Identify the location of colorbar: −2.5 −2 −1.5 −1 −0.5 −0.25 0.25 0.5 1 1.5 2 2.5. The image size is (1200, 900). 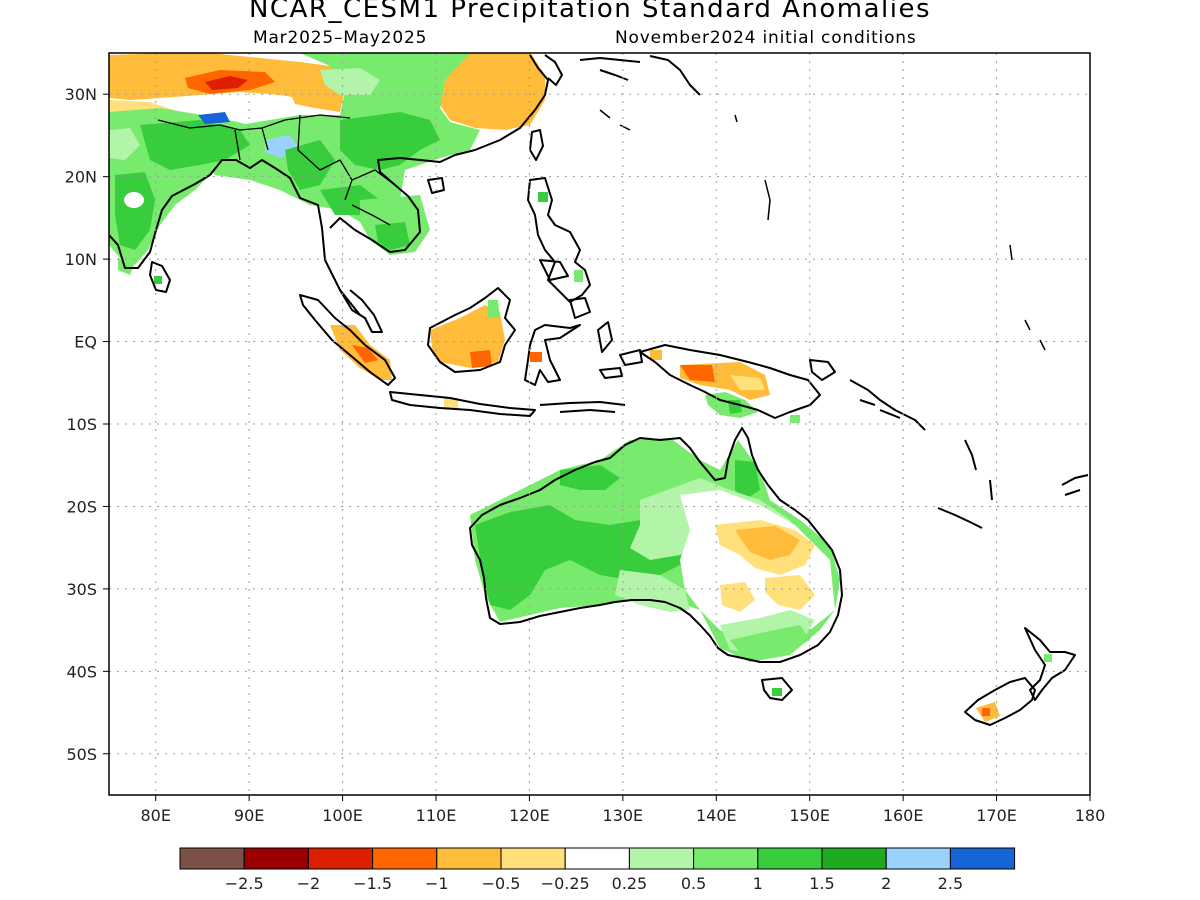
(597, 870).